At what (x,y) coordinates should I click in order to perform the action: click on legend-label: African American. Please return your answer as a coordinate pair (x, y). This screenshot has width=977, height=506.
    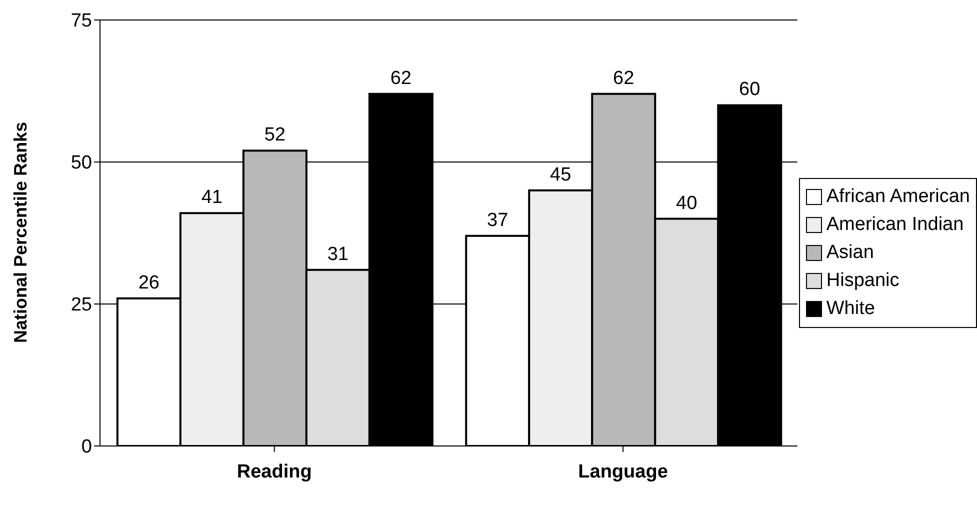
    Looking at the image, I should click on (898, 197).